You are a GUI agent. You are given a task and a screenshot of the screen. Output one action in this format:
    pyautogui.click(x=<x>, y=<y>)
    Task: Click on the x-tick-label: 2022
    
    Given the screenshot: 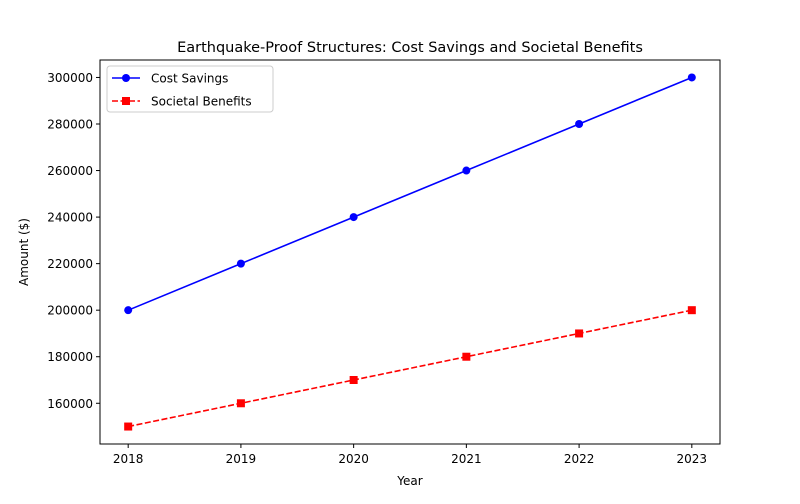 What is the action you would take?
    pyautogui.click(x=579, y=459)
    